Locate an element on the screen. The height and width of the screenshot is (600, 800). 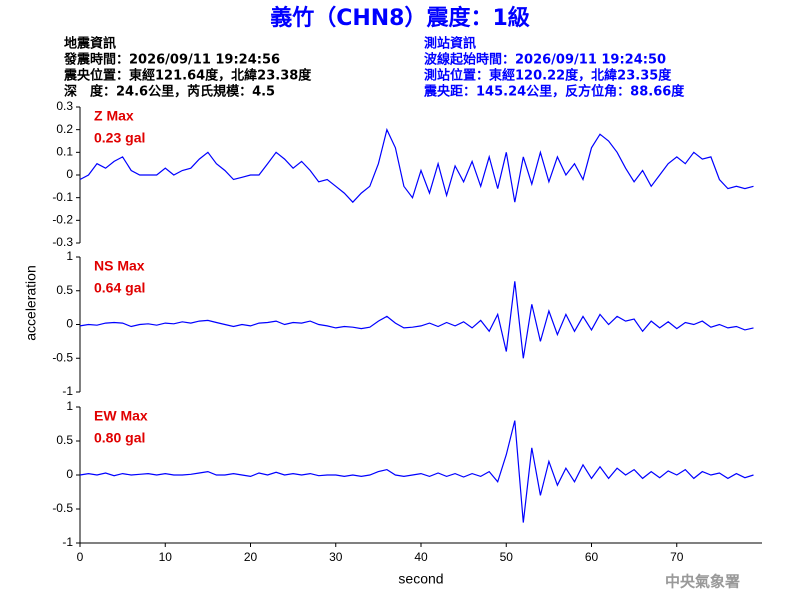
y-tick-label: -0.3 is located at coordinates (62, 242).